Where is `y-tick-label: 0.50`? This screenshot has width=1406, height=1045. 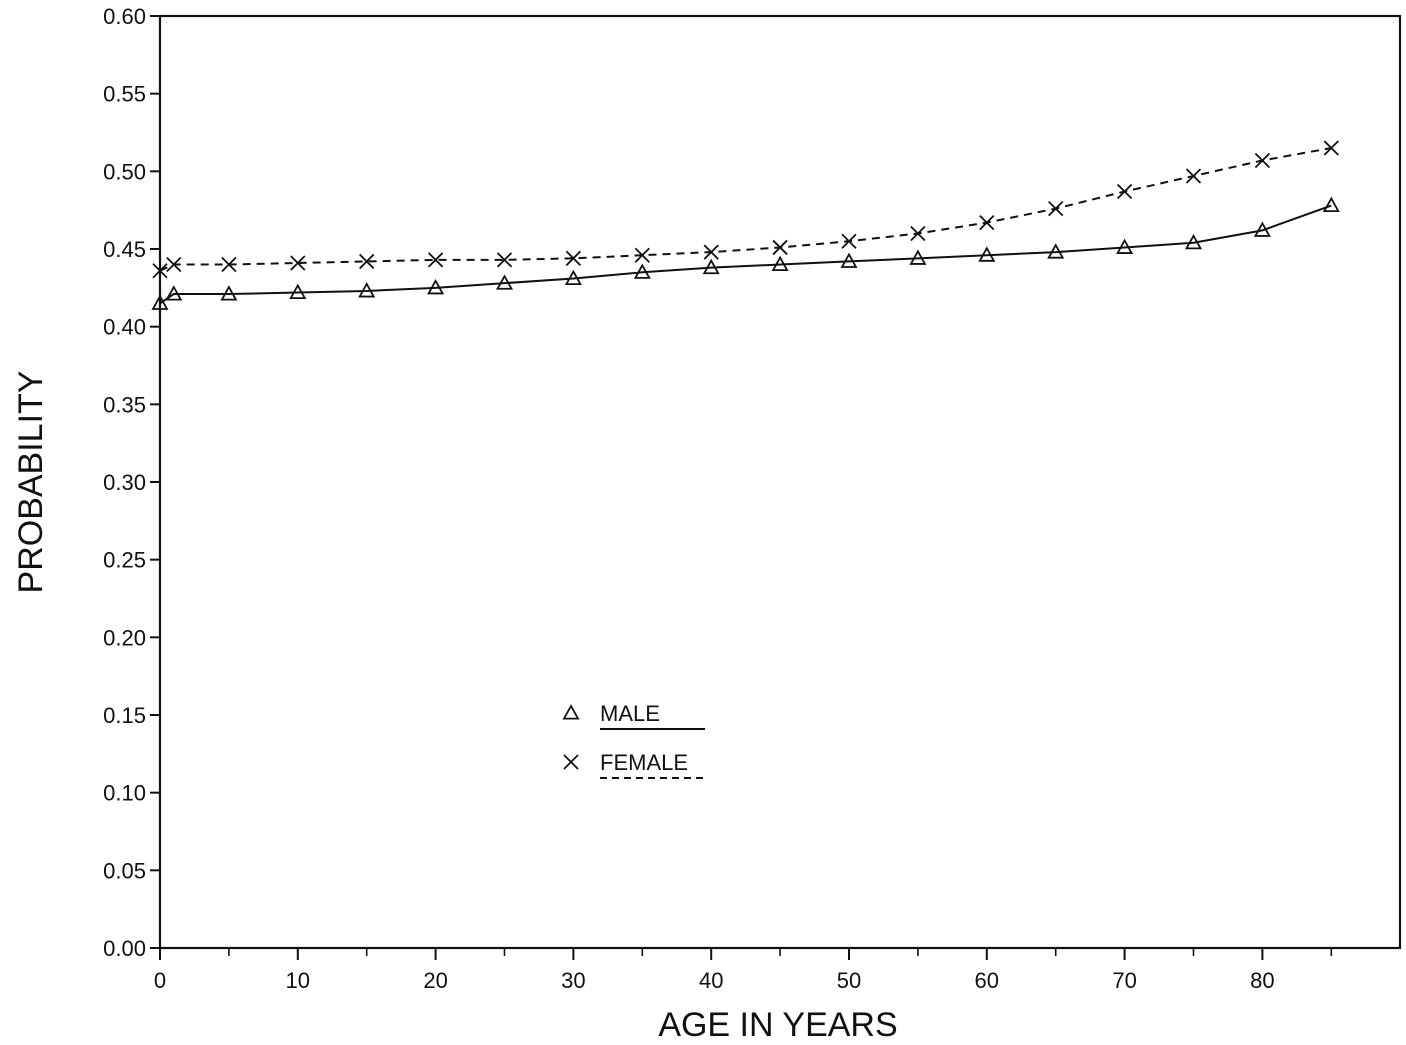
y-tick-label: 0.50 is located at coordinates (124, 171).